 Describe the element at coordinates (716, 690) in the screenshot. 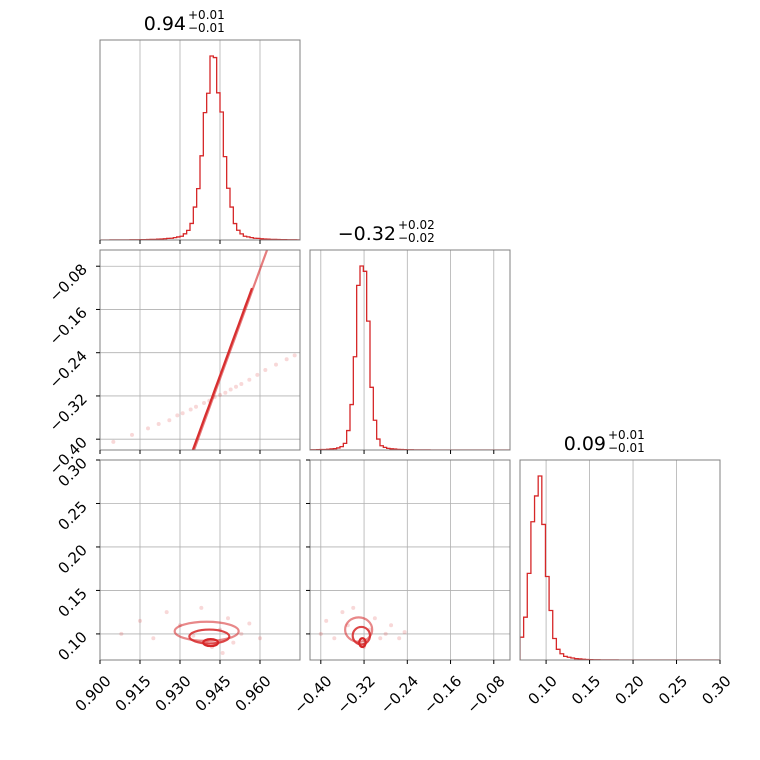

I see `x-tick-label: 0.30` at that location.